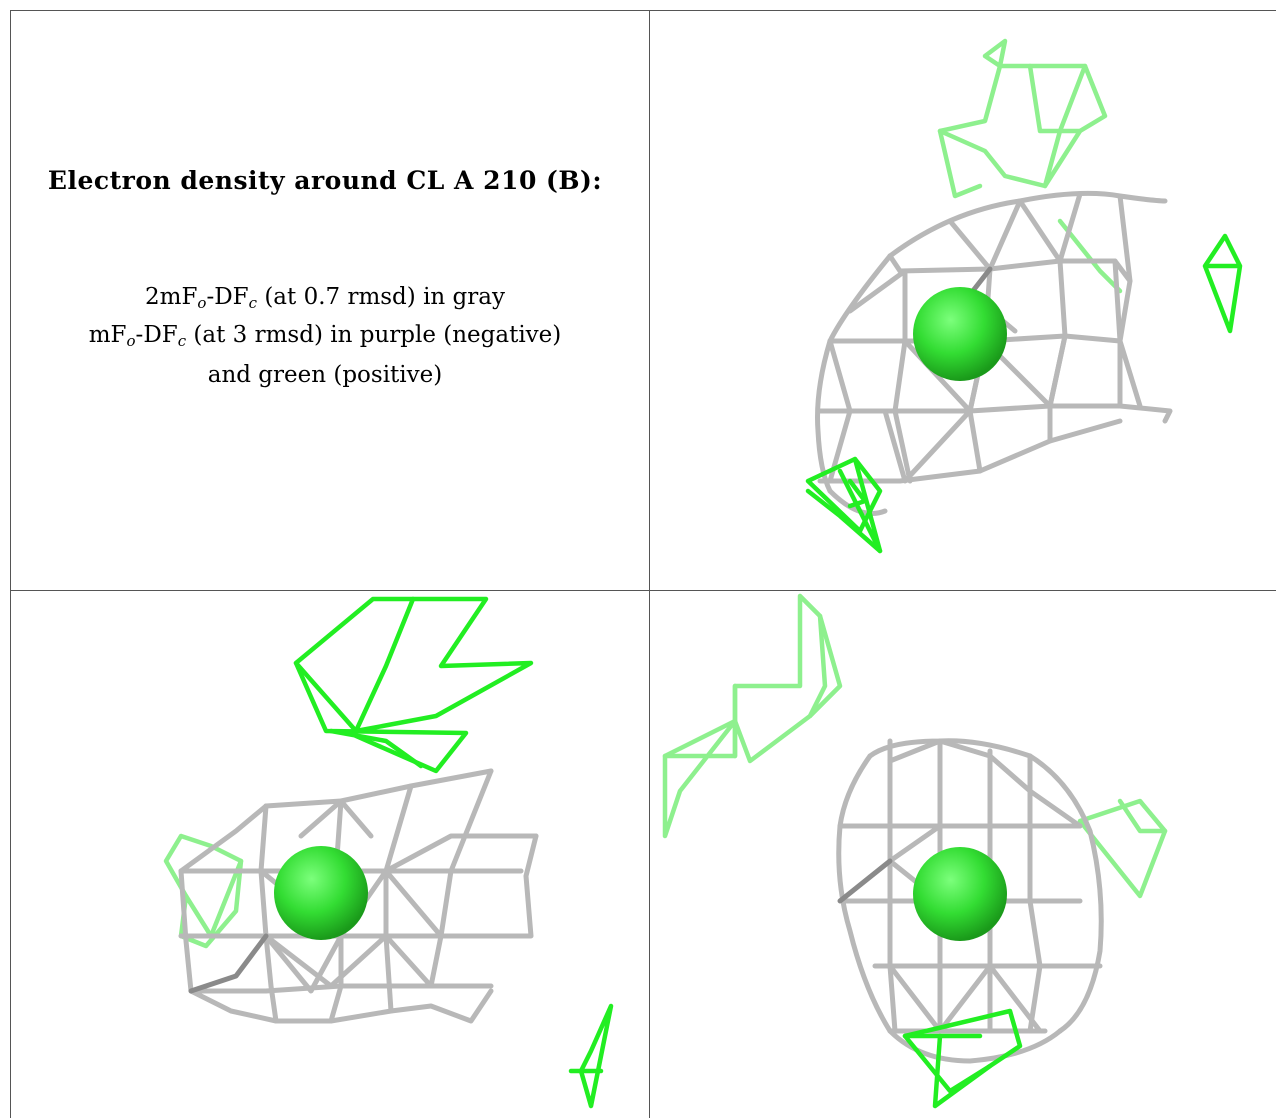 The image size is (1276, 1118). I want to click on caption-fofc-sub-c: c, so click(182, 341).